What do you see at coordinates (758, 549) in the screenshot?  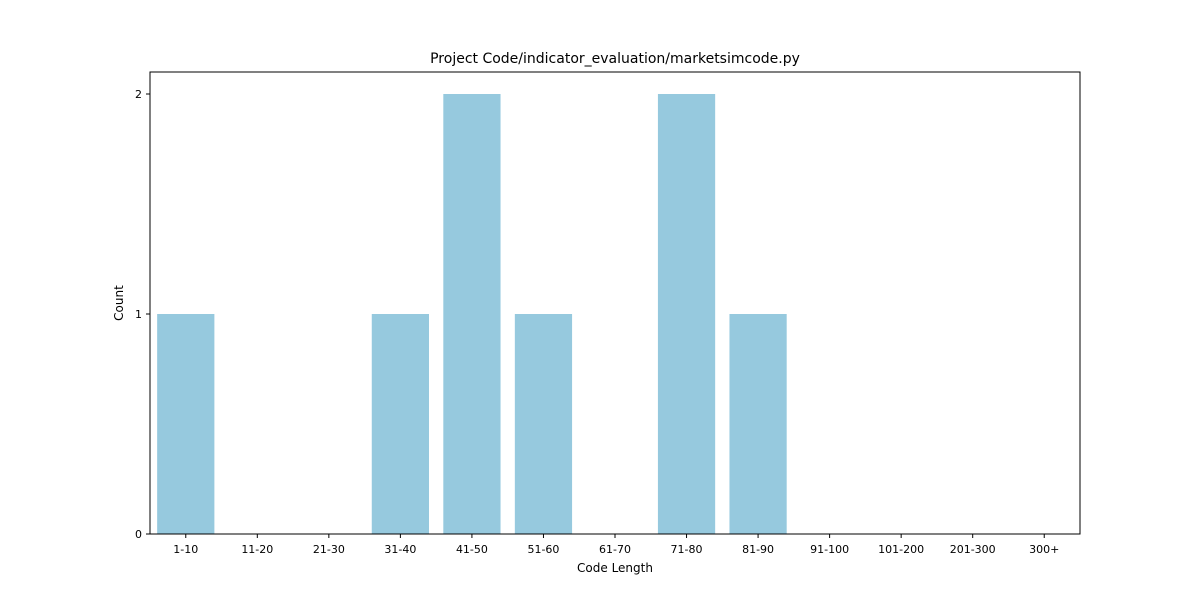 I see `x-tick-label: 81-90` at bounding box center [758, 549].